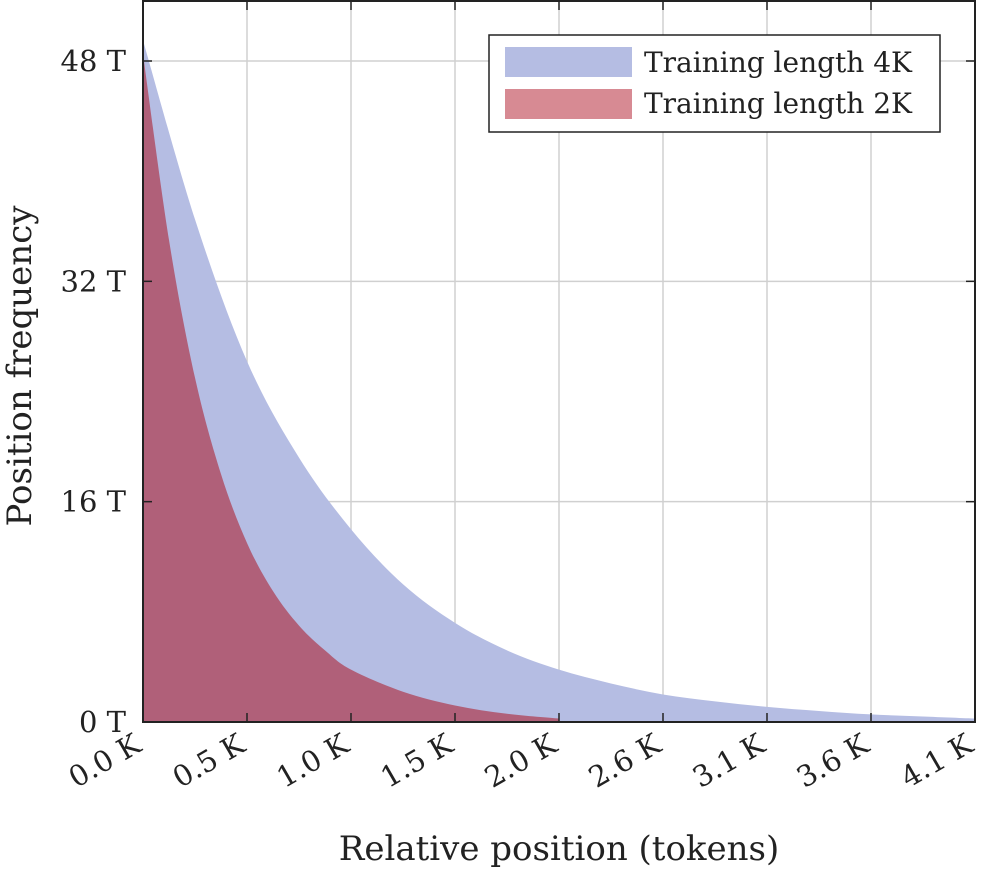 The height and width of the screenshot is (879, 996). I want to click on y-tick-labels: 0 T 16 T 32 T 48 T, so click(94, 391).